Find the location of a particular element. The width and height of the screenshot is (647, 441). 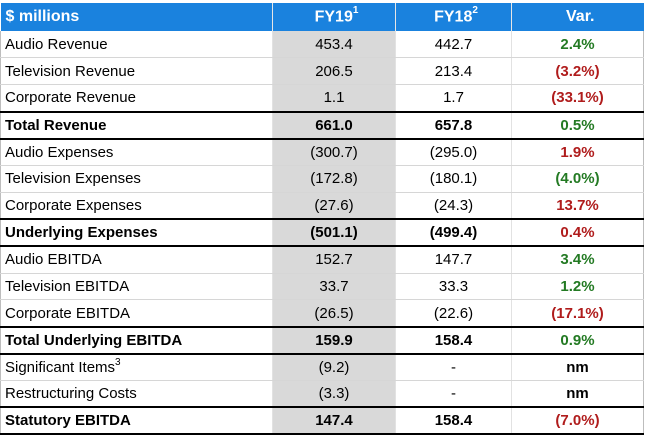

header-row: $ millions FY191 FY182 Var. is located at coordinates (322, 17).